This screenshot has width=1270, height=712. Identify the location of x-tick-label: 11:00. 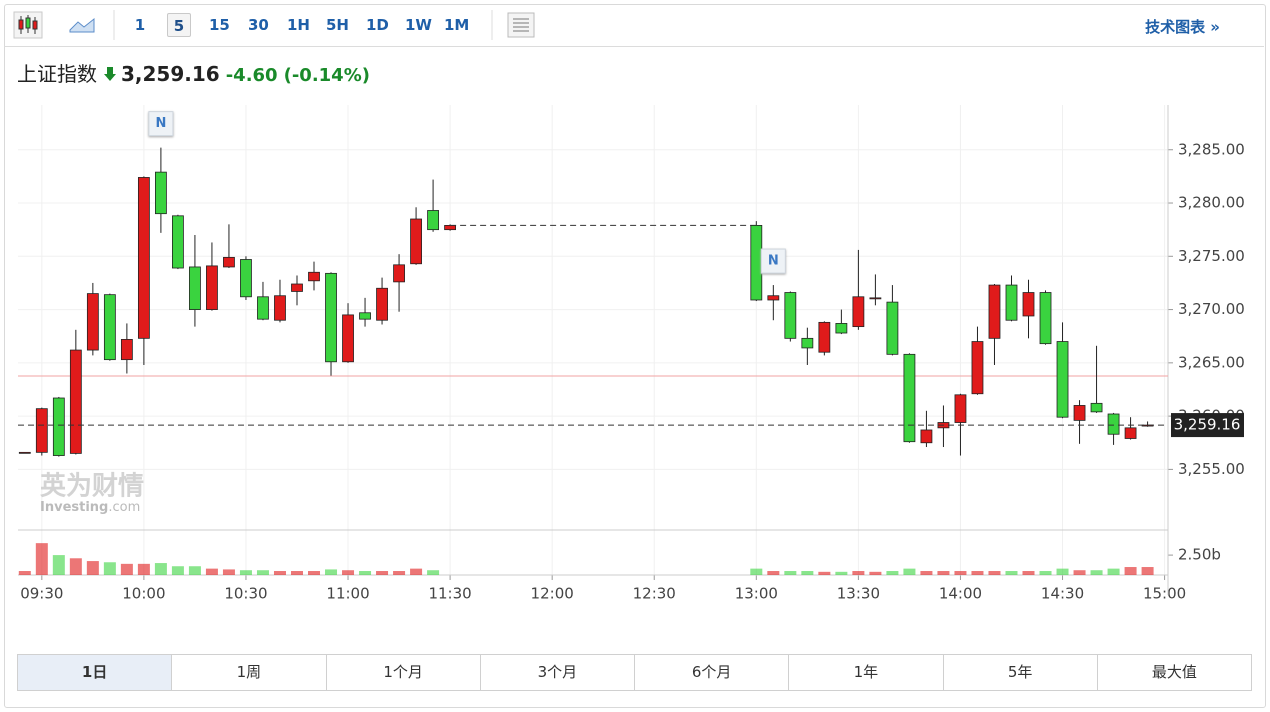
(347, 594).